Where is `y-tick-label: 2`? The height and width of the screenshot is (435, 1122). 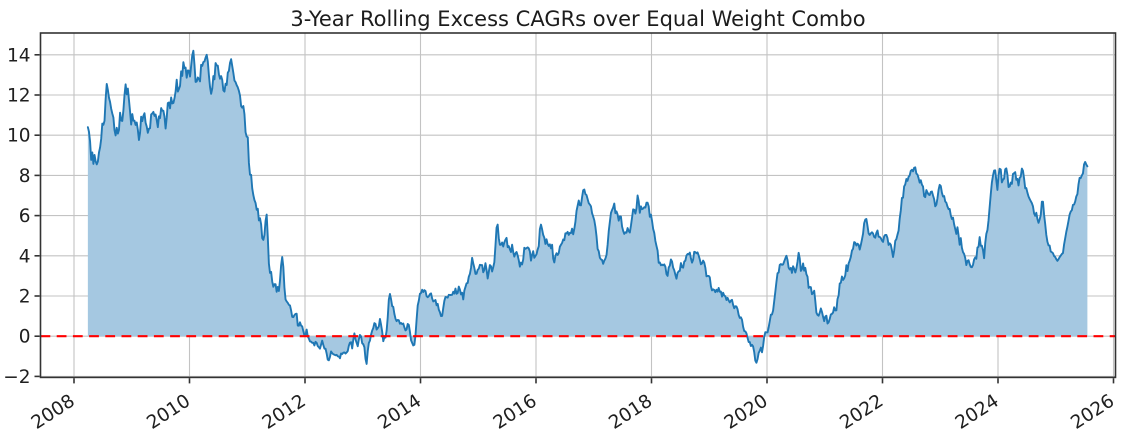 y-tick-label: 2 is located at coordinates (25, 297).